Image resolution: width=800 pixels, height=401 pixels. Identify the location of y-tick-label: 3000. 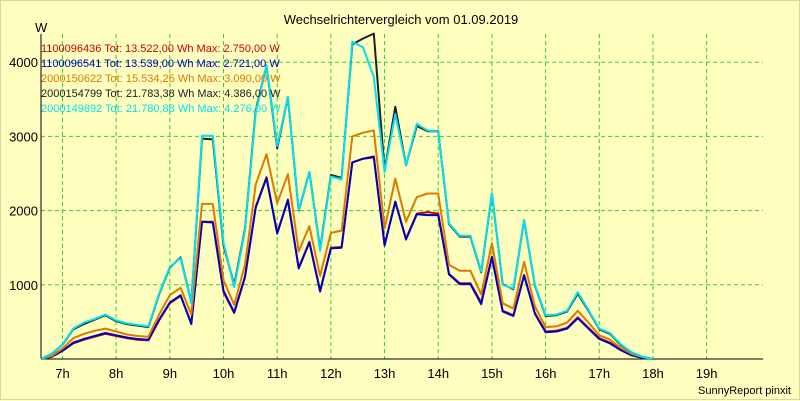
(23, 136).